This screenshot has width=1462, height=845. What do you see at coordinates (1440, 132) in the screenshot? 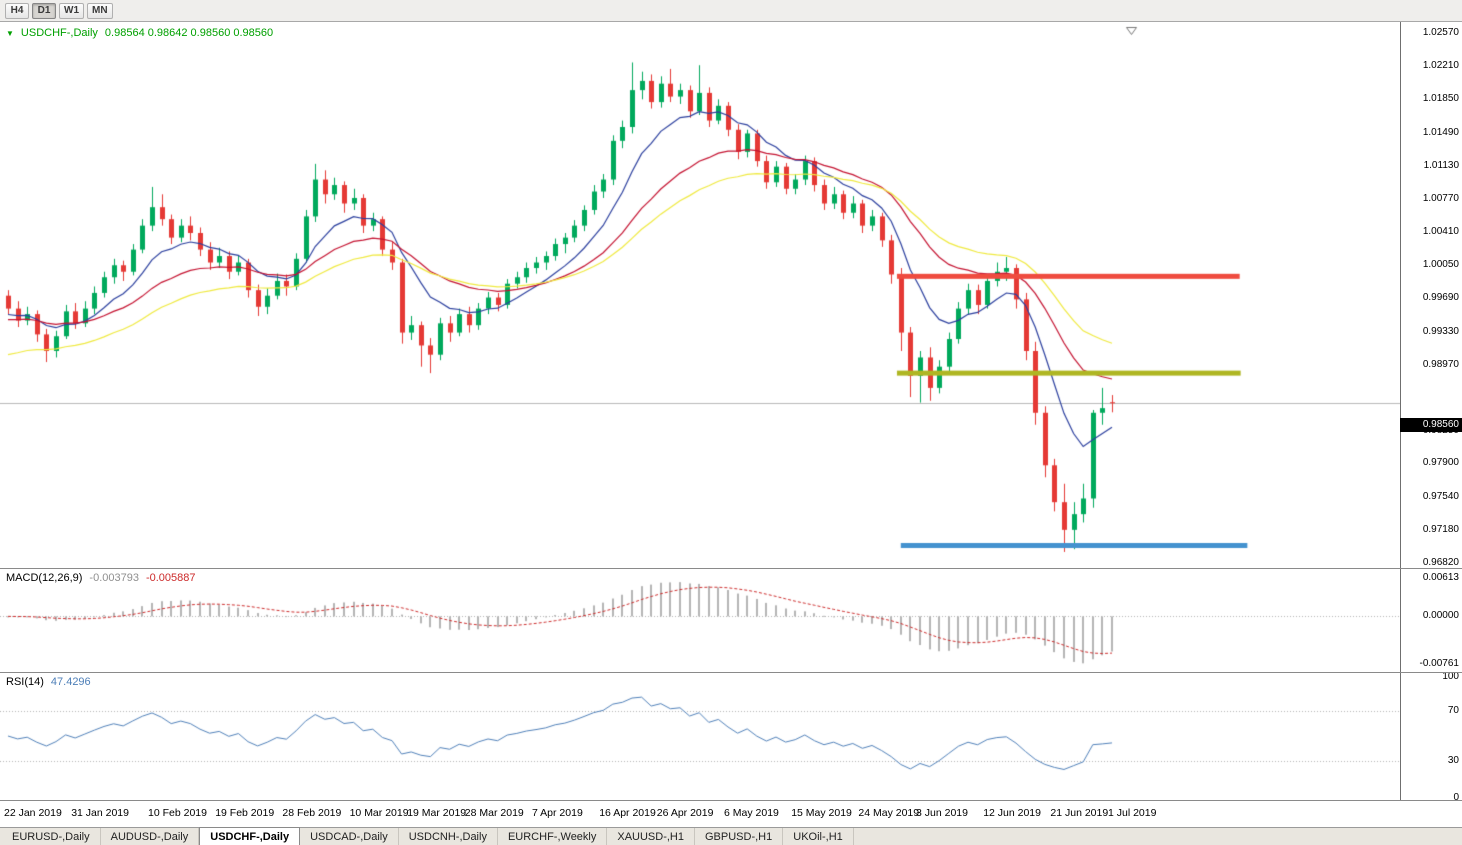
I see `axis-tick-label: 1.01490` at bounding box center [1440, 132].